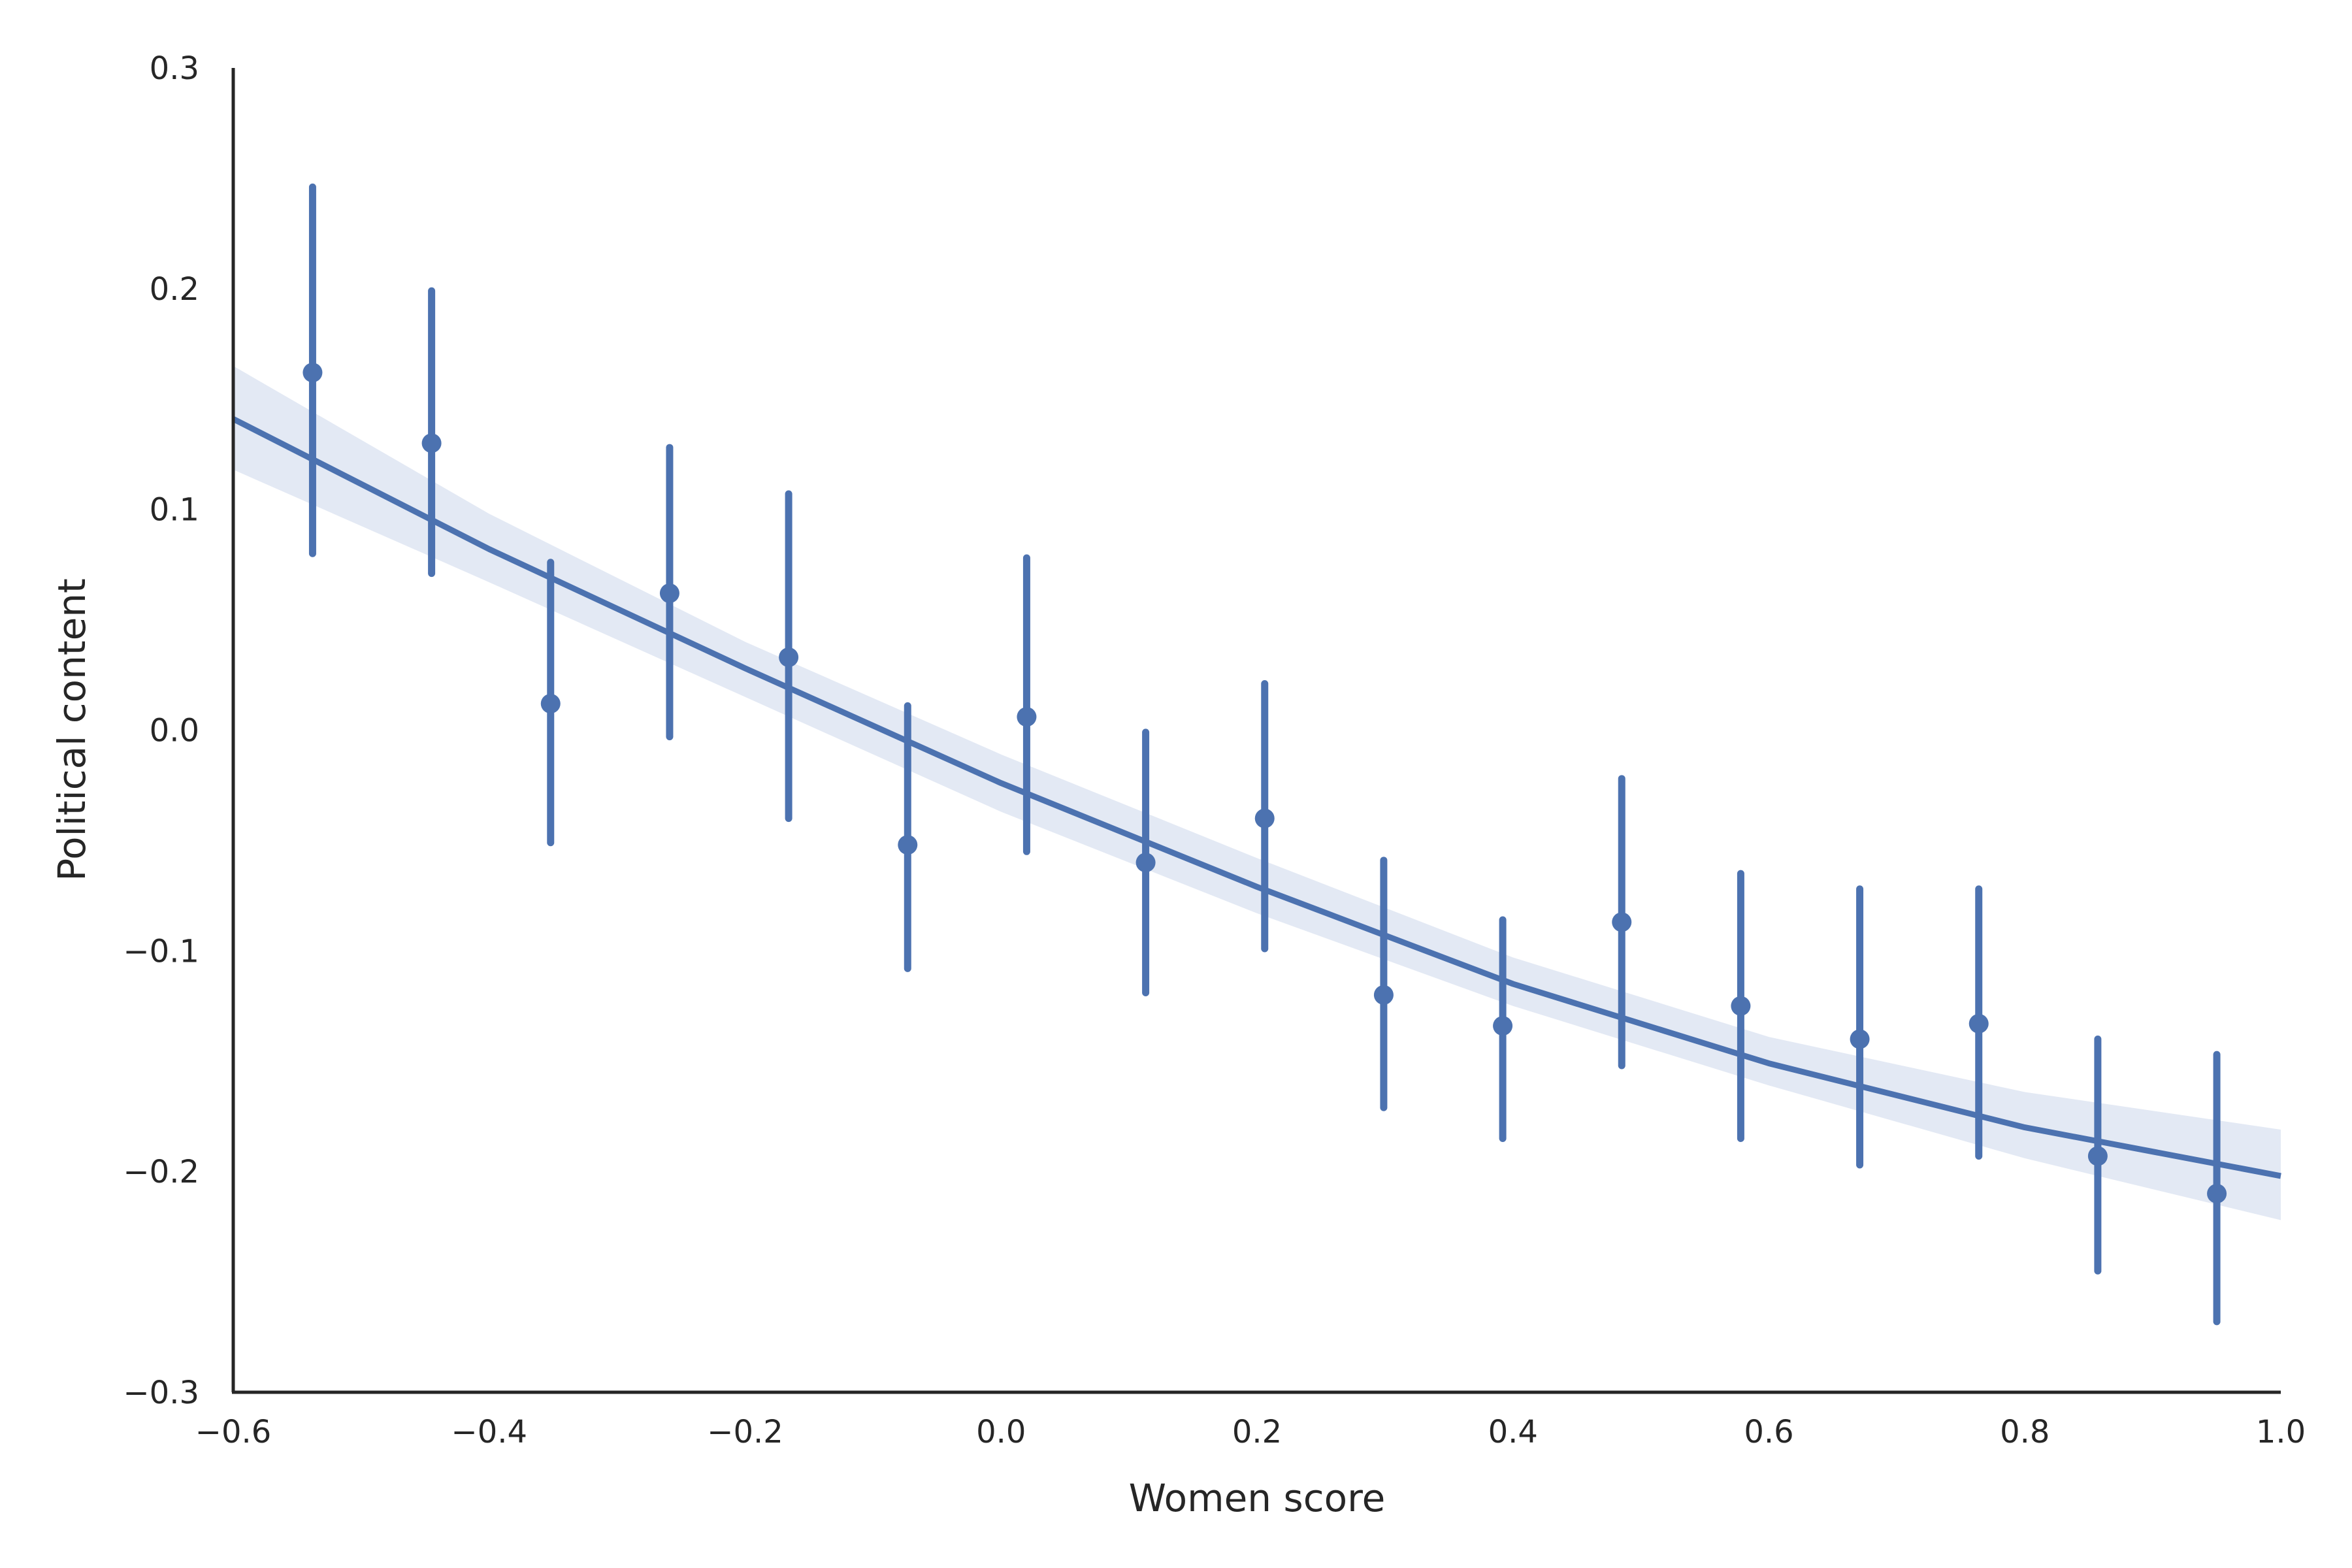 This screenshot has height=1568, width=2352. I want to click on x-tick-labels: −0.6 −0.4 −0.2 0.0 0.2 0.4 0.6 0.8 1.0, so click(1250, 1432).